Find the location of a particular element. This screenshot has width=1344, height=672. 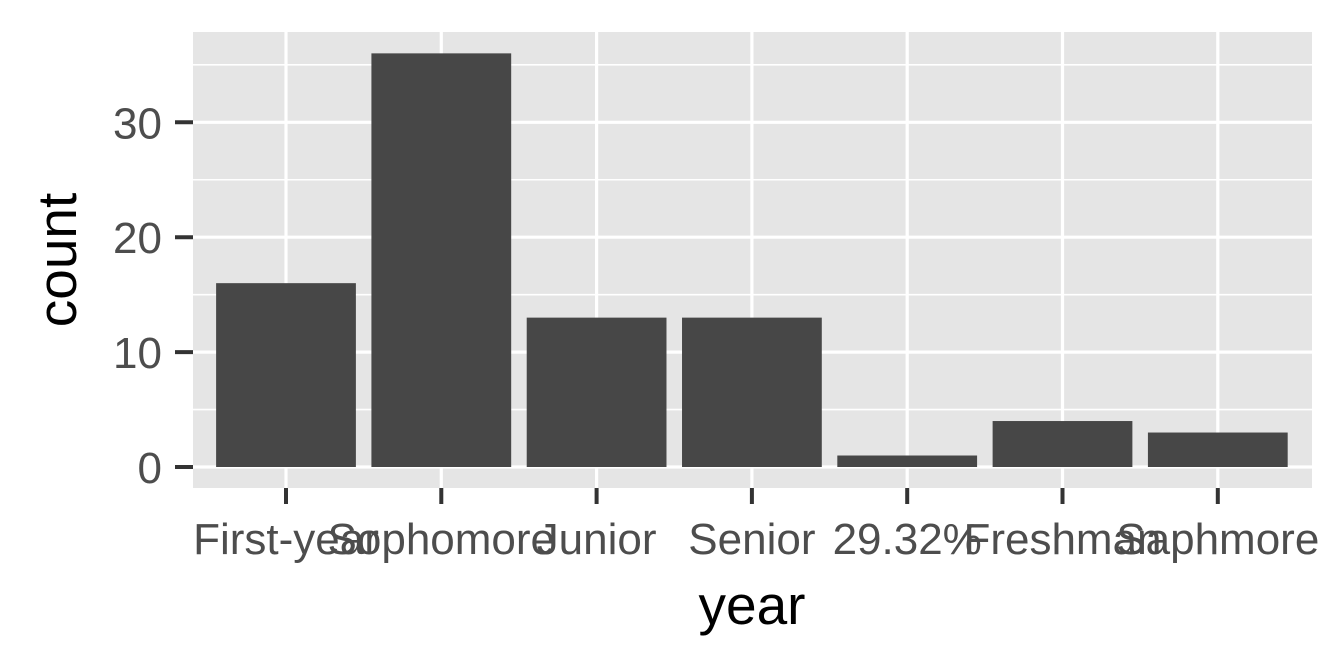

y-tick-label: 20 is located at coordinates (137, 238).